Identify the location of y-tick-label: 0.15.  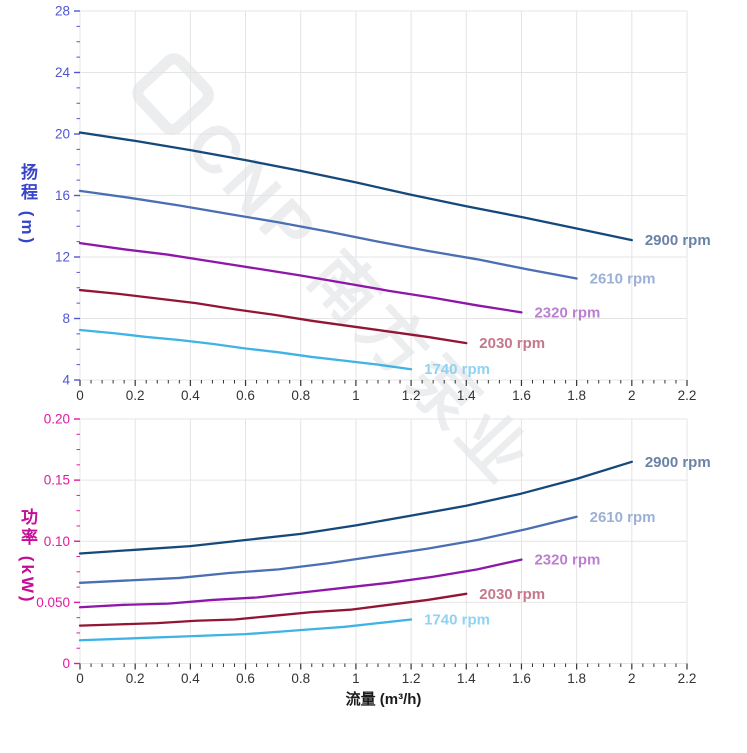
(57, 480).